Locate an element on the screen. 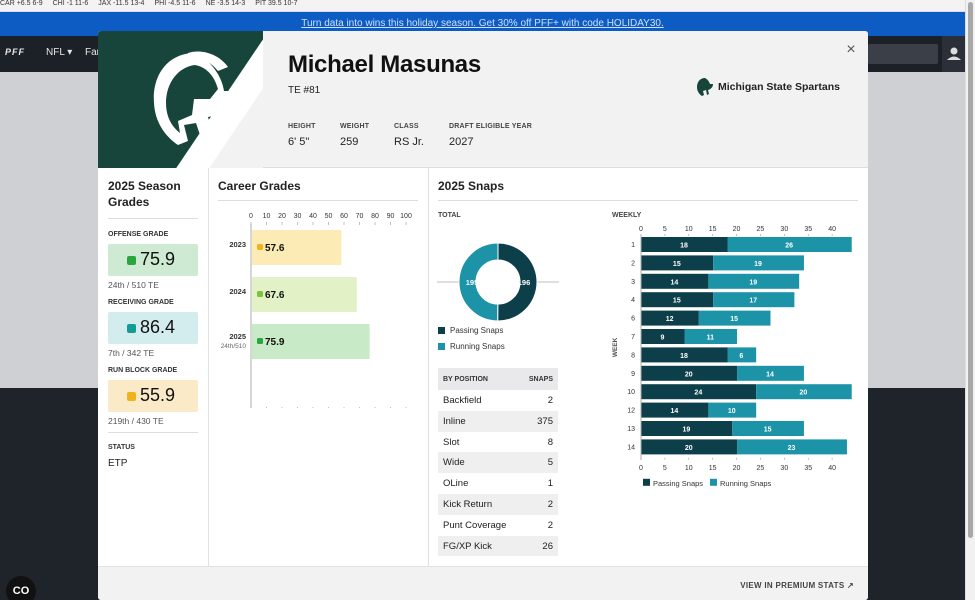 The width and height of the screenshot is (975, 600). weekly-week-label: 7 is located at coordinates (633, 337).